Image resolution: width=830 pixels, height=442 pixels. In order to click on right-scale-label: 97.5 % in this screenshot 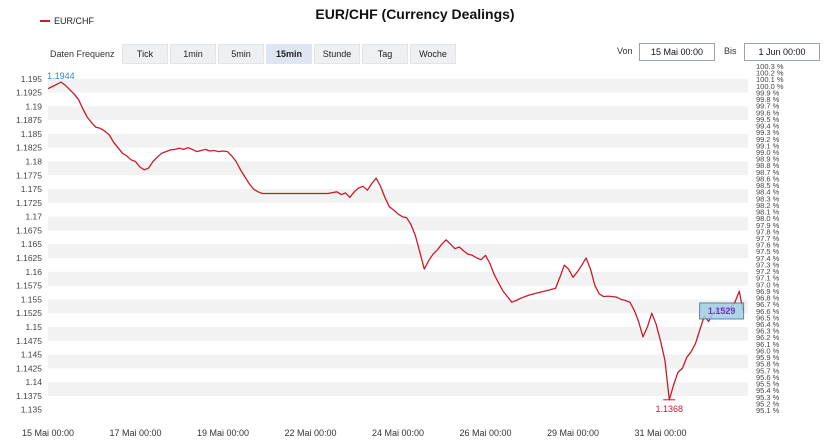, I will do `click(768, 251)`.